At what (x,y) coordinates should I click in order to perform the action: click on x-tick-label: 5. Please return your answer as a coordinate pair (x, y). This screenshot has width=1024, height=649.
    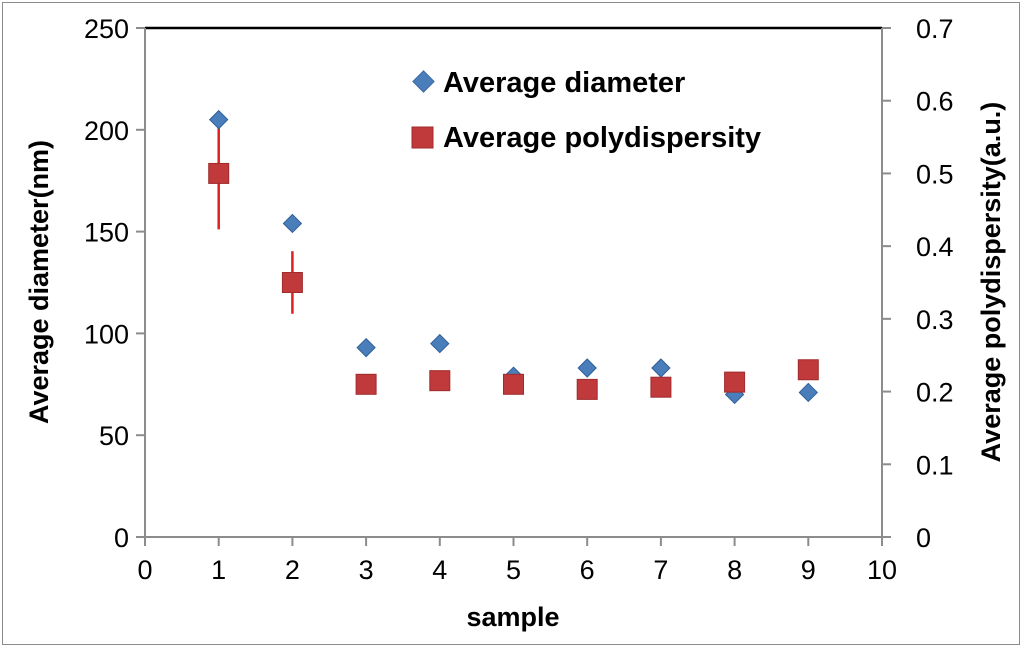
    Looking at the image, I should click on (513, 570).